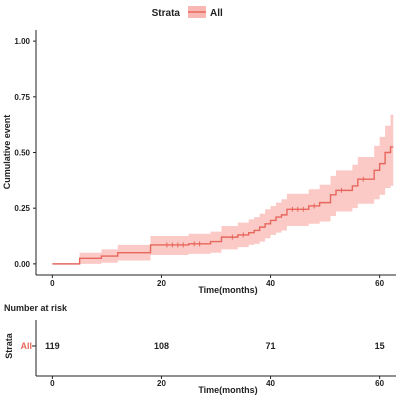  What do you see at coordinates (379, 383) in the screenshot?
I see `risk-x-tick-label: 60` at bounding box center [379, 383].